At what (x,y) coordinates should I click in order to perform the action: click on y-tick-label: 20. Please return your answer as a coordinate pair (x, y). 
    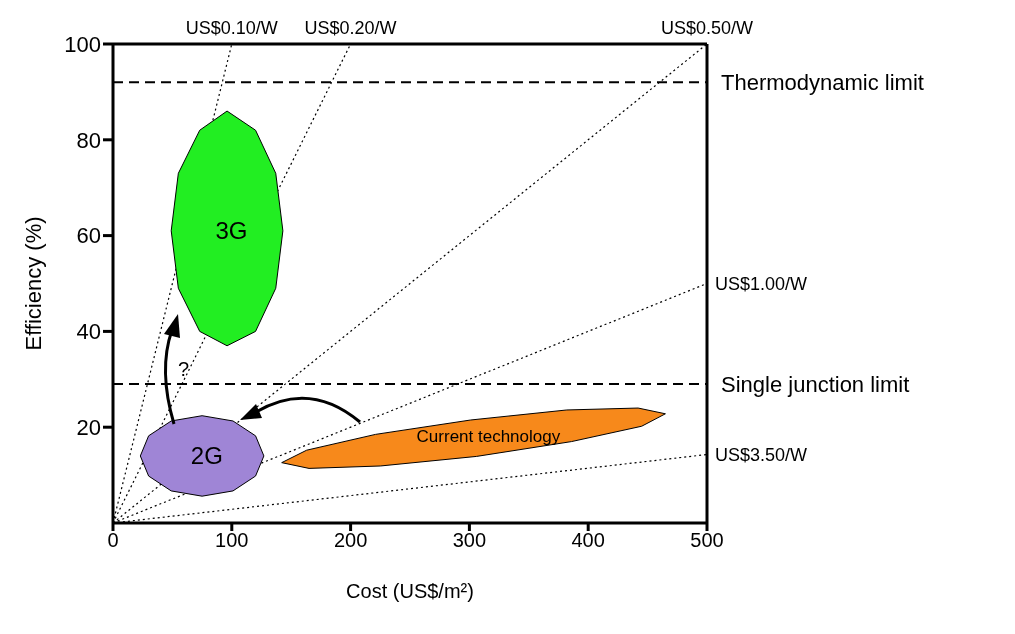
    Looking at the image, I should click on (88, 428).